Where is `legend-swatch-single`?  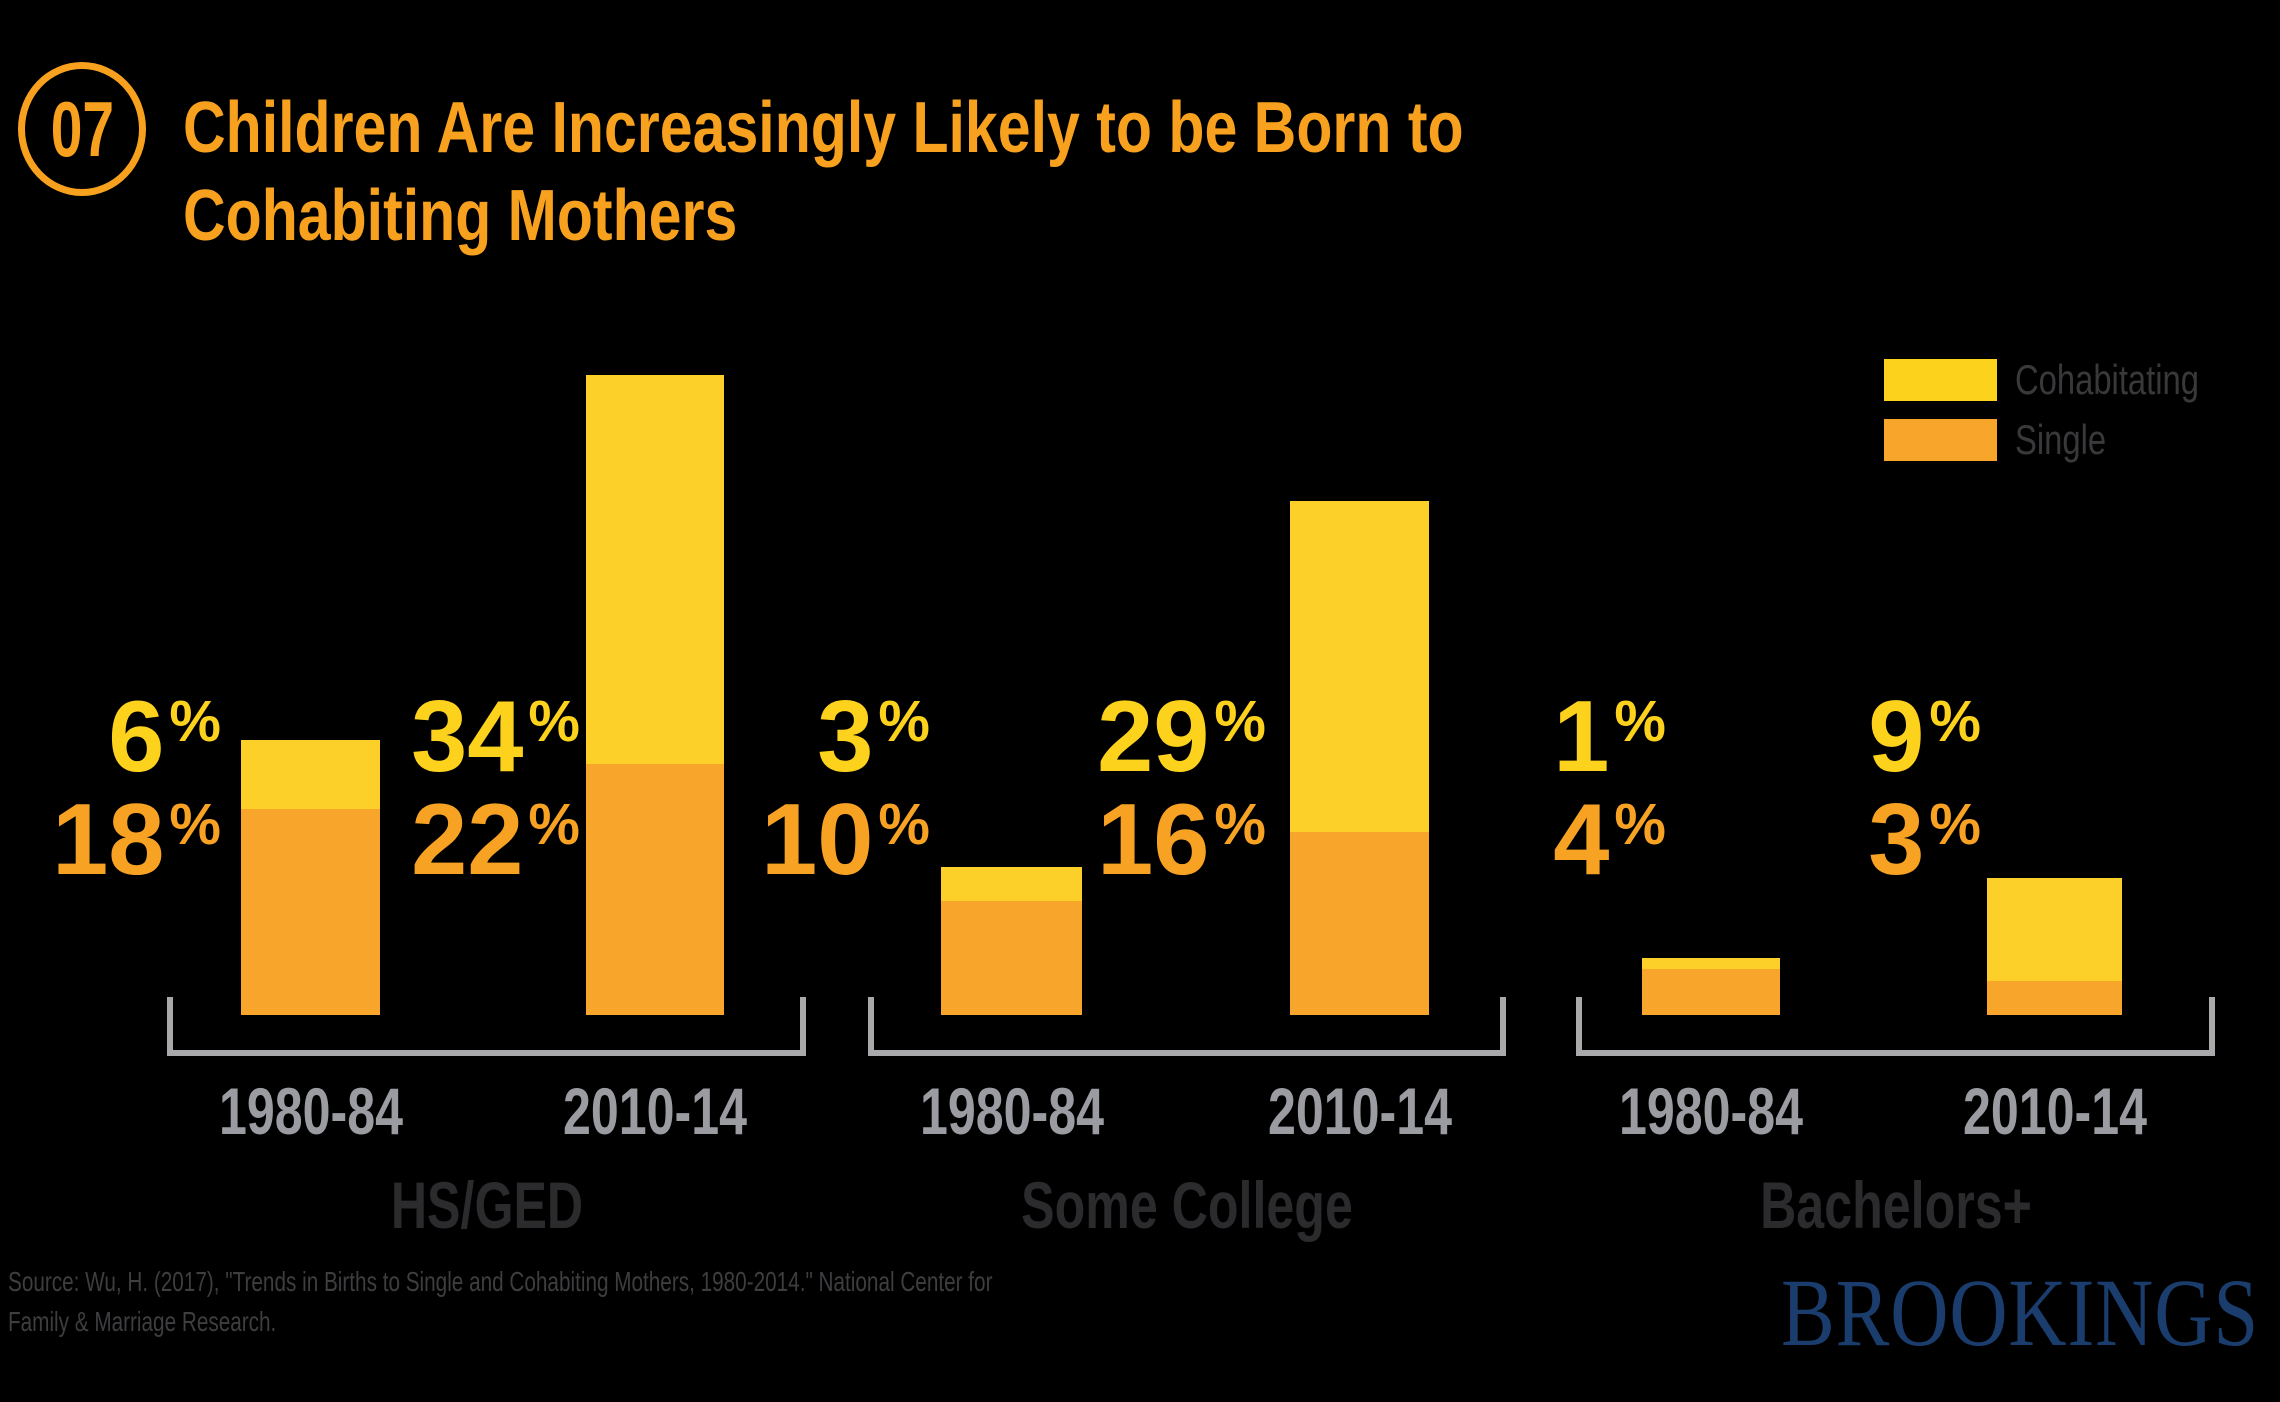 legend-swatch-single is located at coordinates (1940, 440).